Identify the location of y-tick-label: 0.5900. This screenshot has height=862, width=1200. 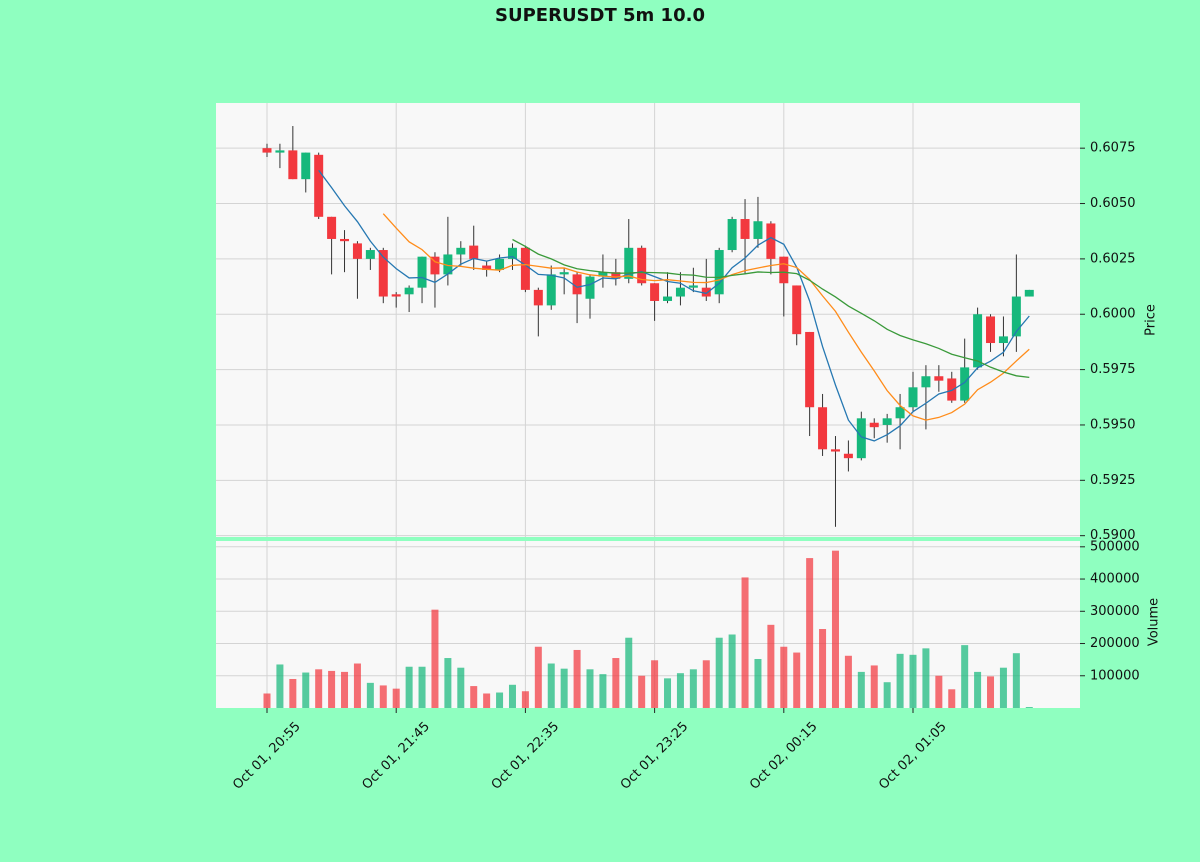
(1113, 535).